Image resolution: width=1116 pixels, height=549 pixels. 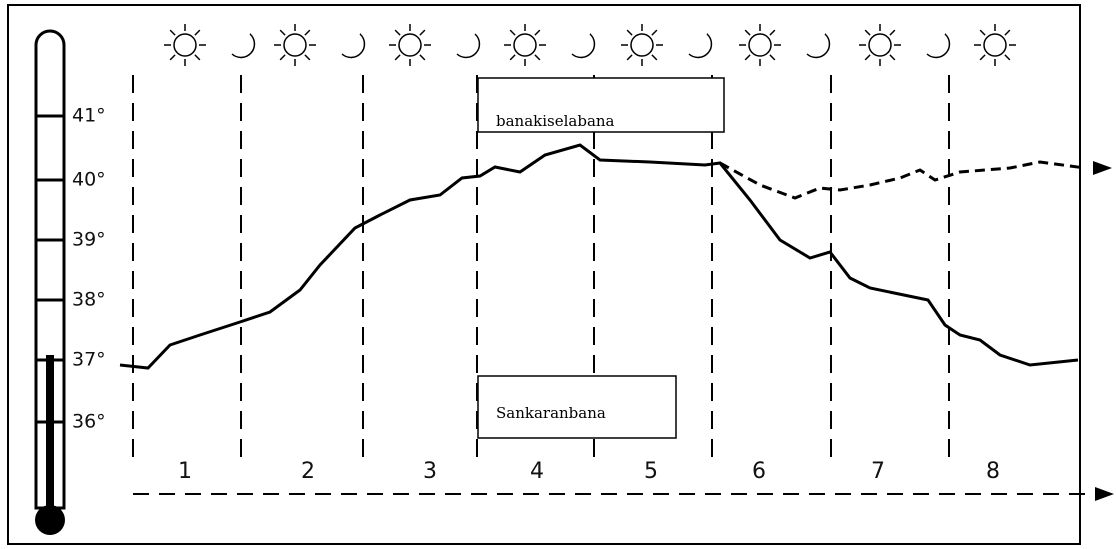 I want to click on mercury, so click(x=50, y=437).